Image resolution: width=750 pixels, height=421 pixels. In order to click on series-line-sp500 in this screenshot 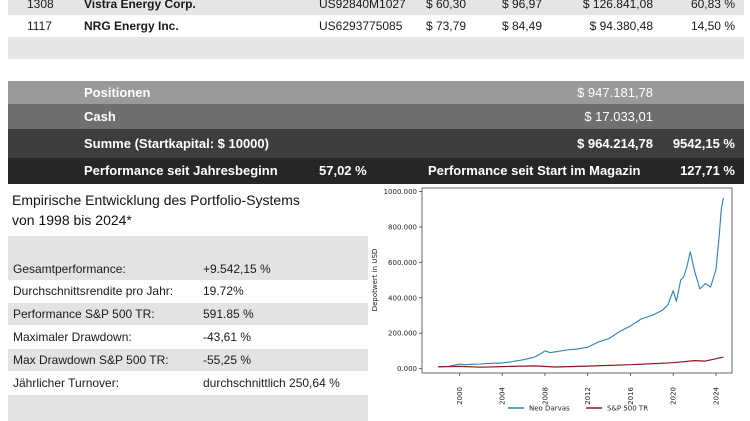, I will do `click(580, 362)`.